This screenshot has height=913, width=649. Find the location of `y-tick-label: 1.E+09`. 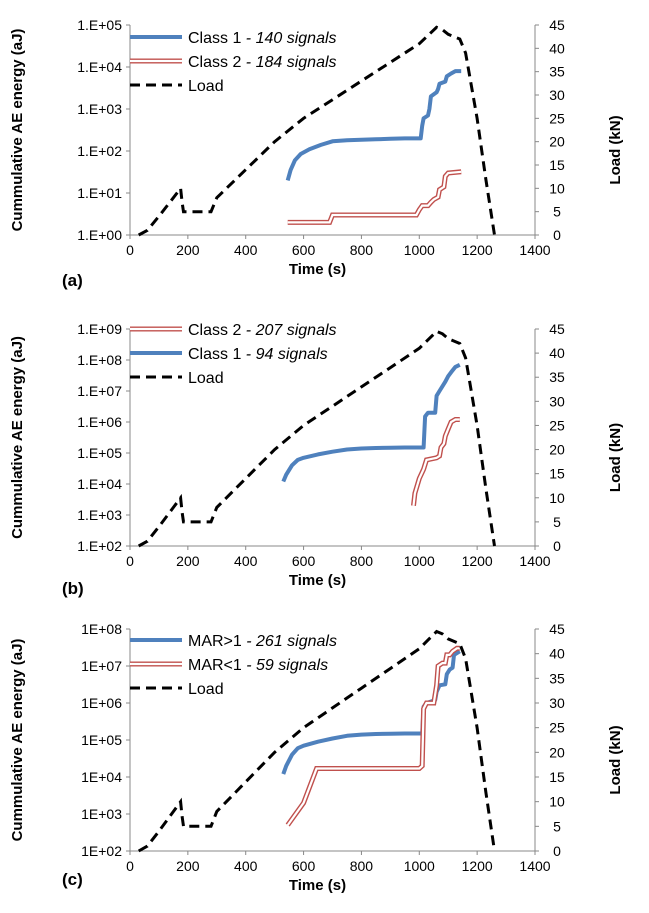

y-tick-label: 1.E+09 is located at coordinates (99, 329).